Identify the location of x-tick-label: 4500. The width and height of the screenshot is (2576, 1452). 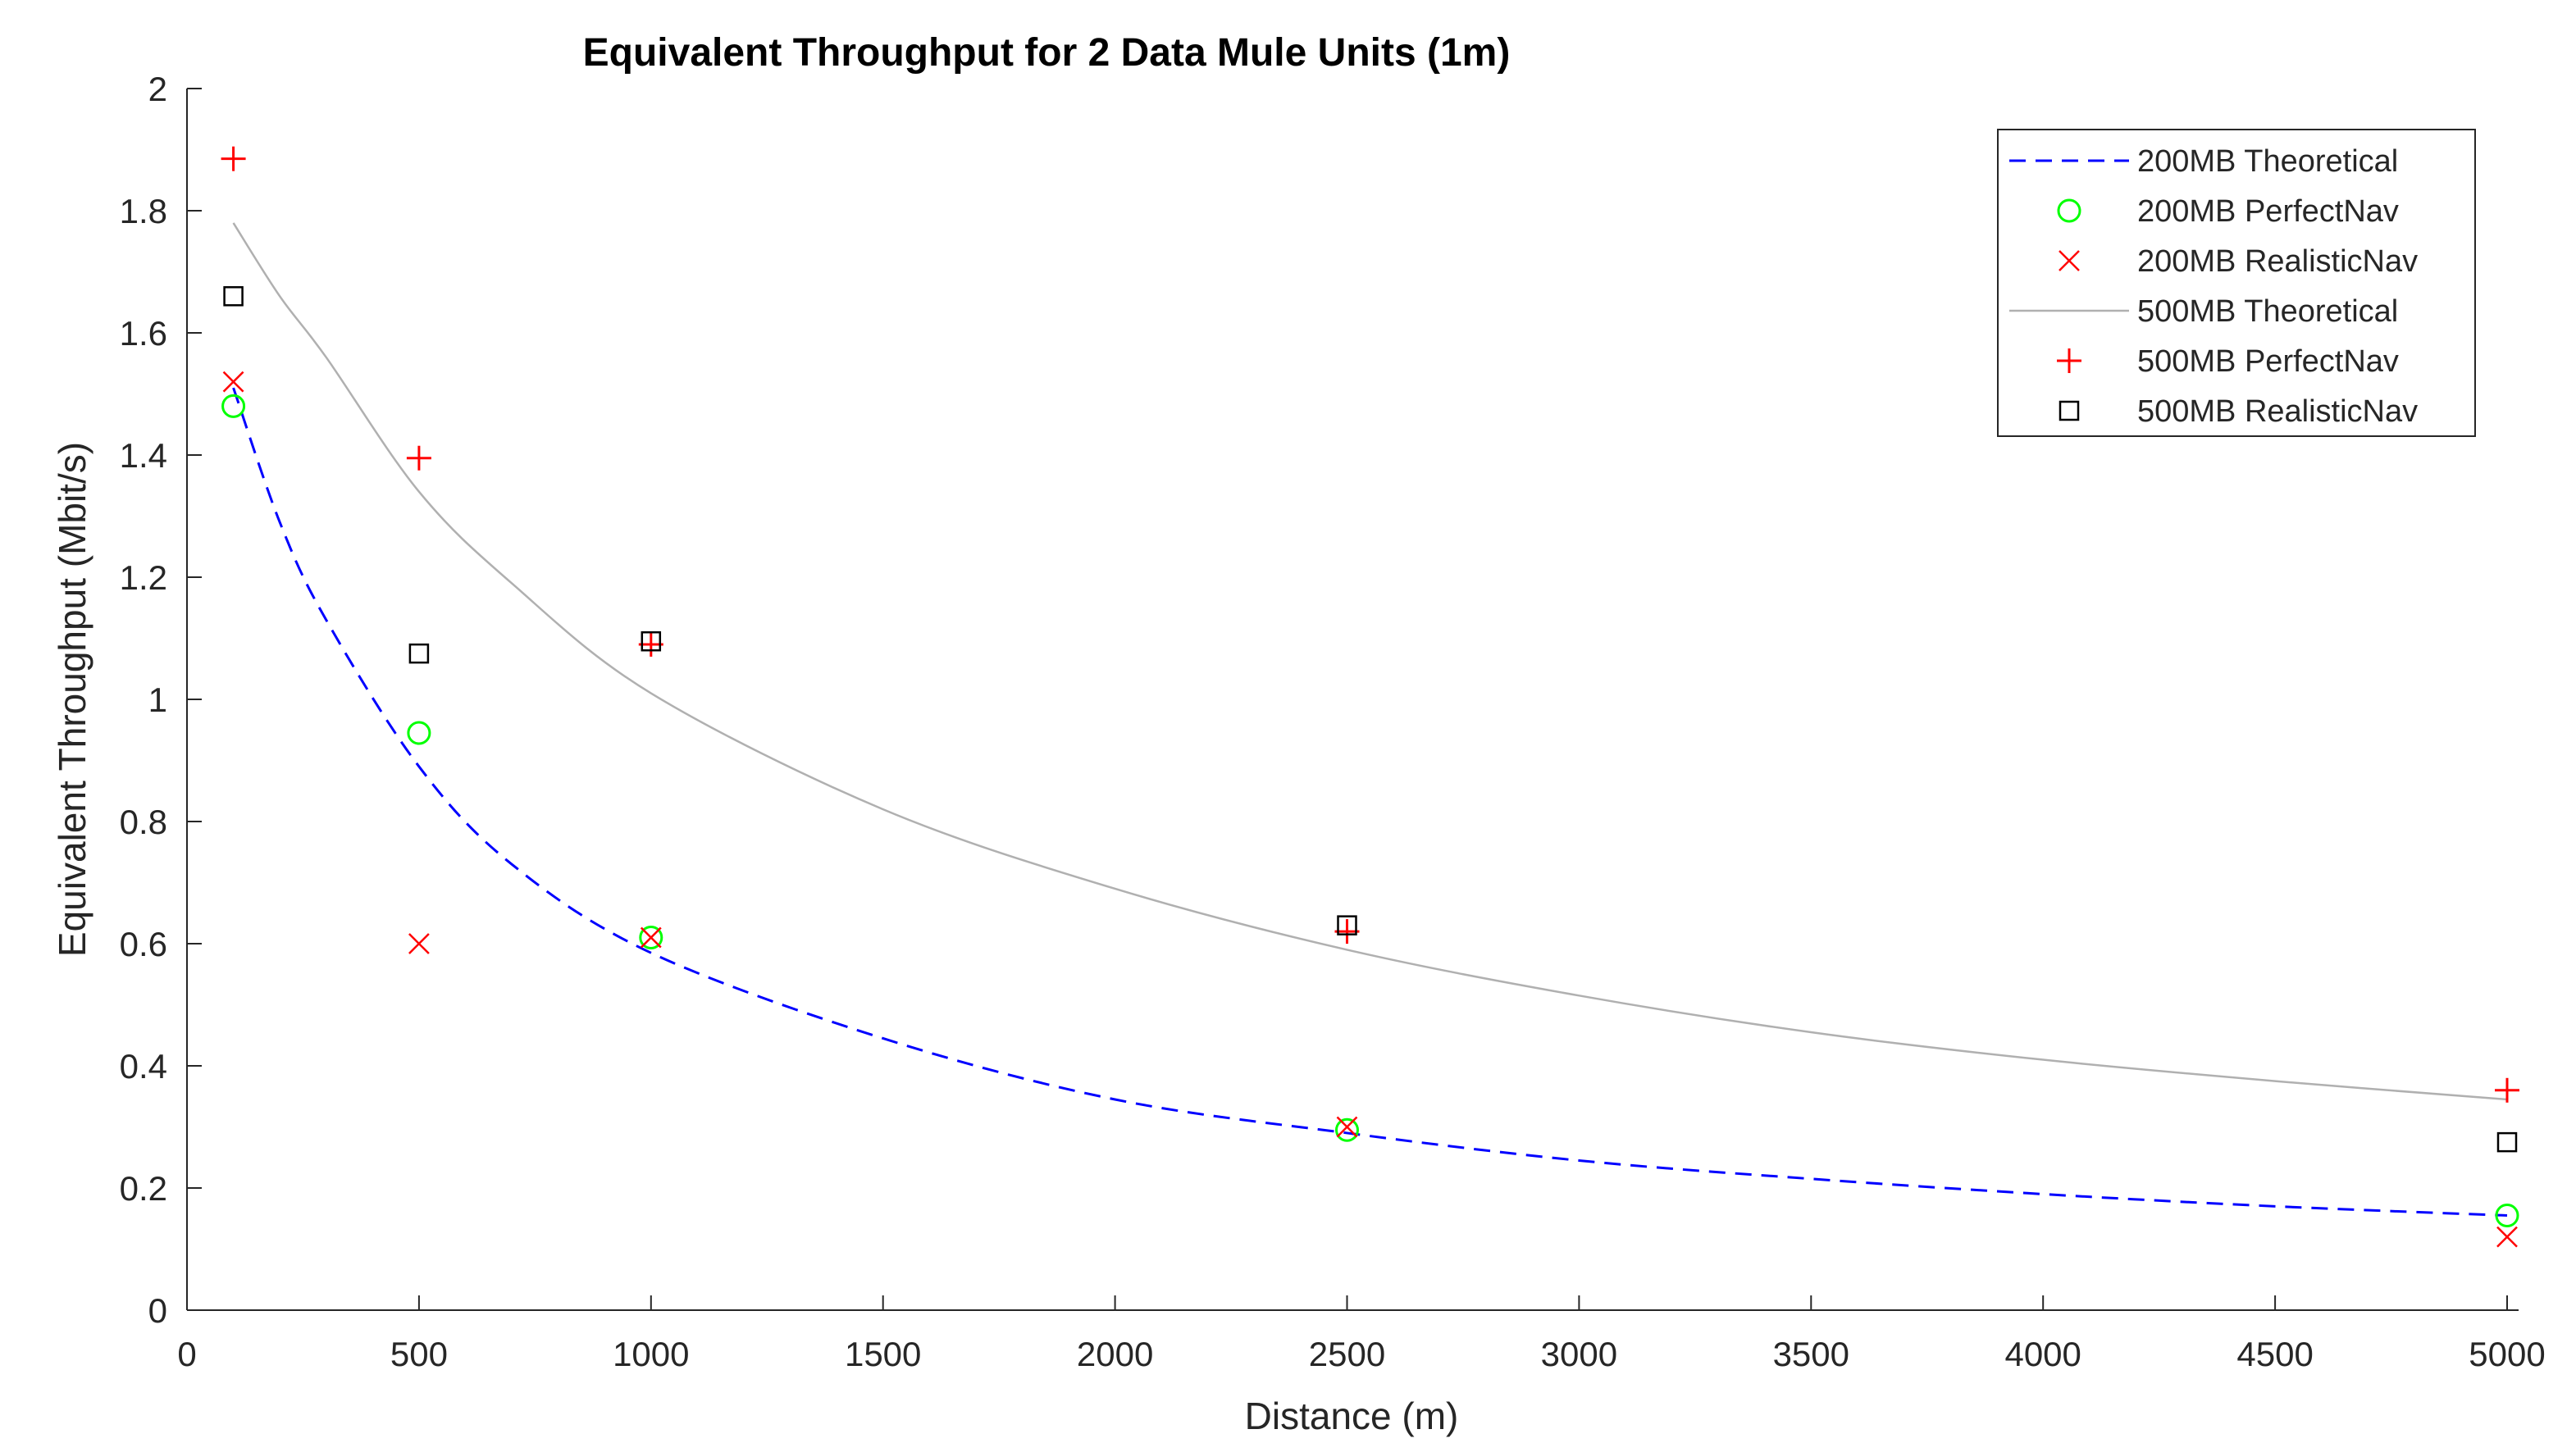
(2274, 1354).